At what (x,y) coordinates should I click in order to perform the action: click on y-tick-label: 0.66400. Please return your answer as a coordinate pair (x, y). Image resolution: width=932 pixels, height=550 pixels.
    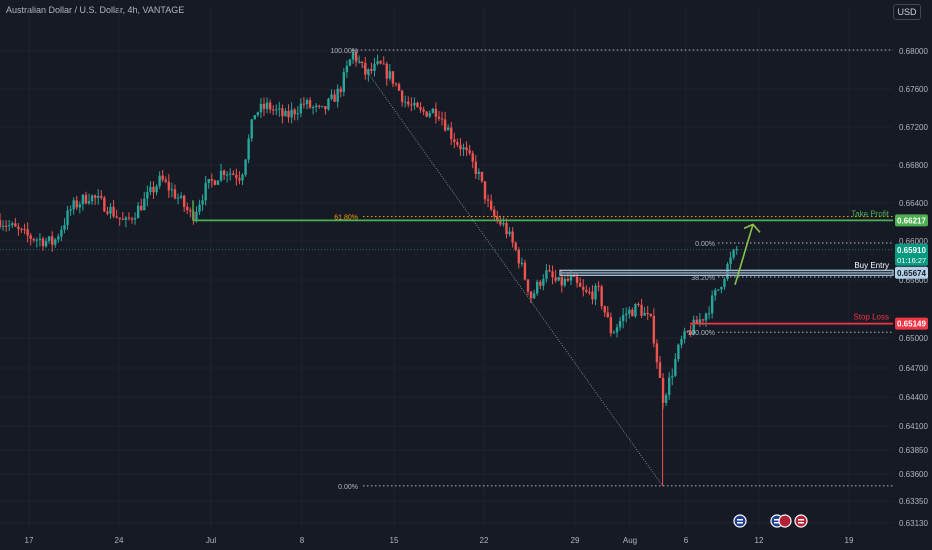
    Looking at the image, I should click on (913, 203).